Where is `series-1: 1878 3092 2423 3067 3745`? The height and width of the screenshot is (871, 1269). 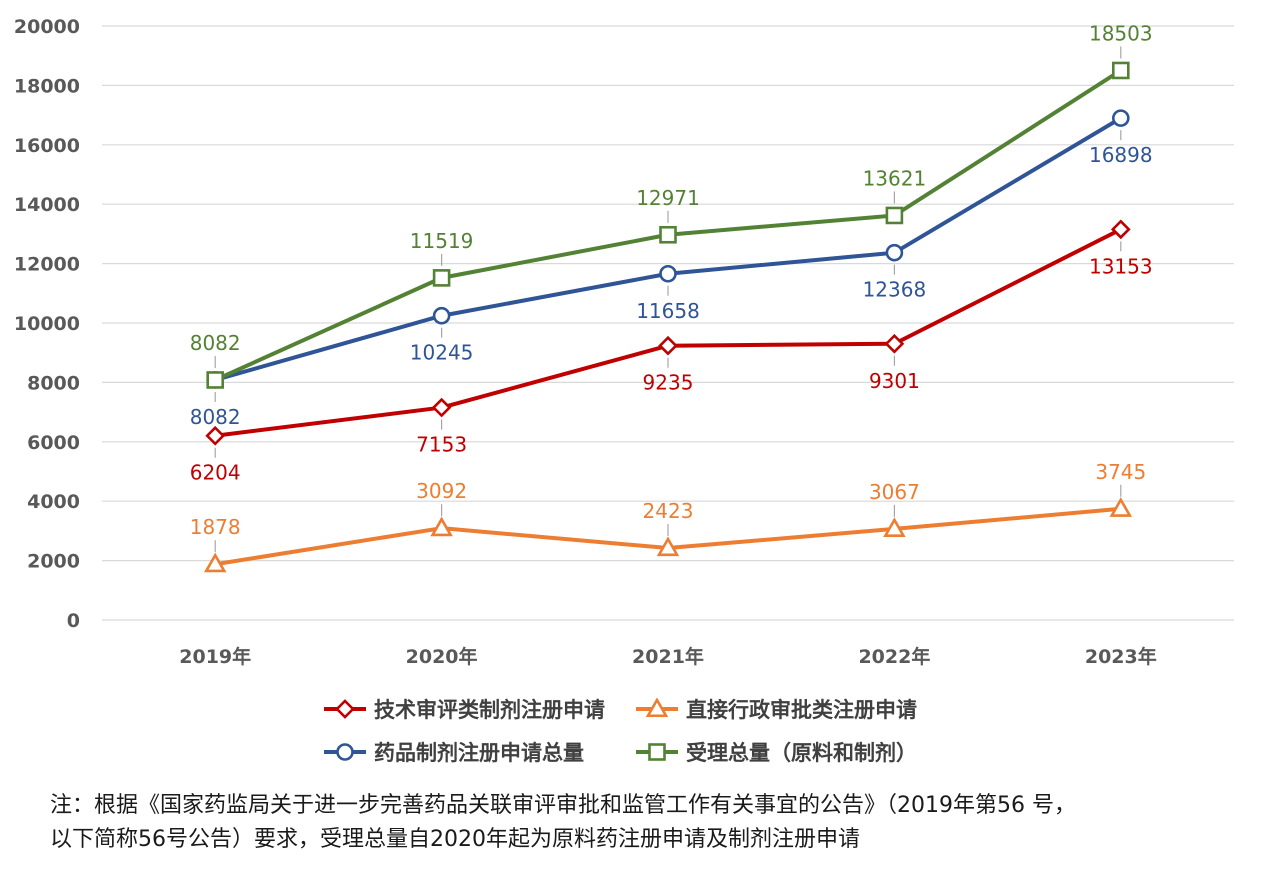
series-1: 1878 3092 2423 3067 3745 is located at coordinates (668, 516).